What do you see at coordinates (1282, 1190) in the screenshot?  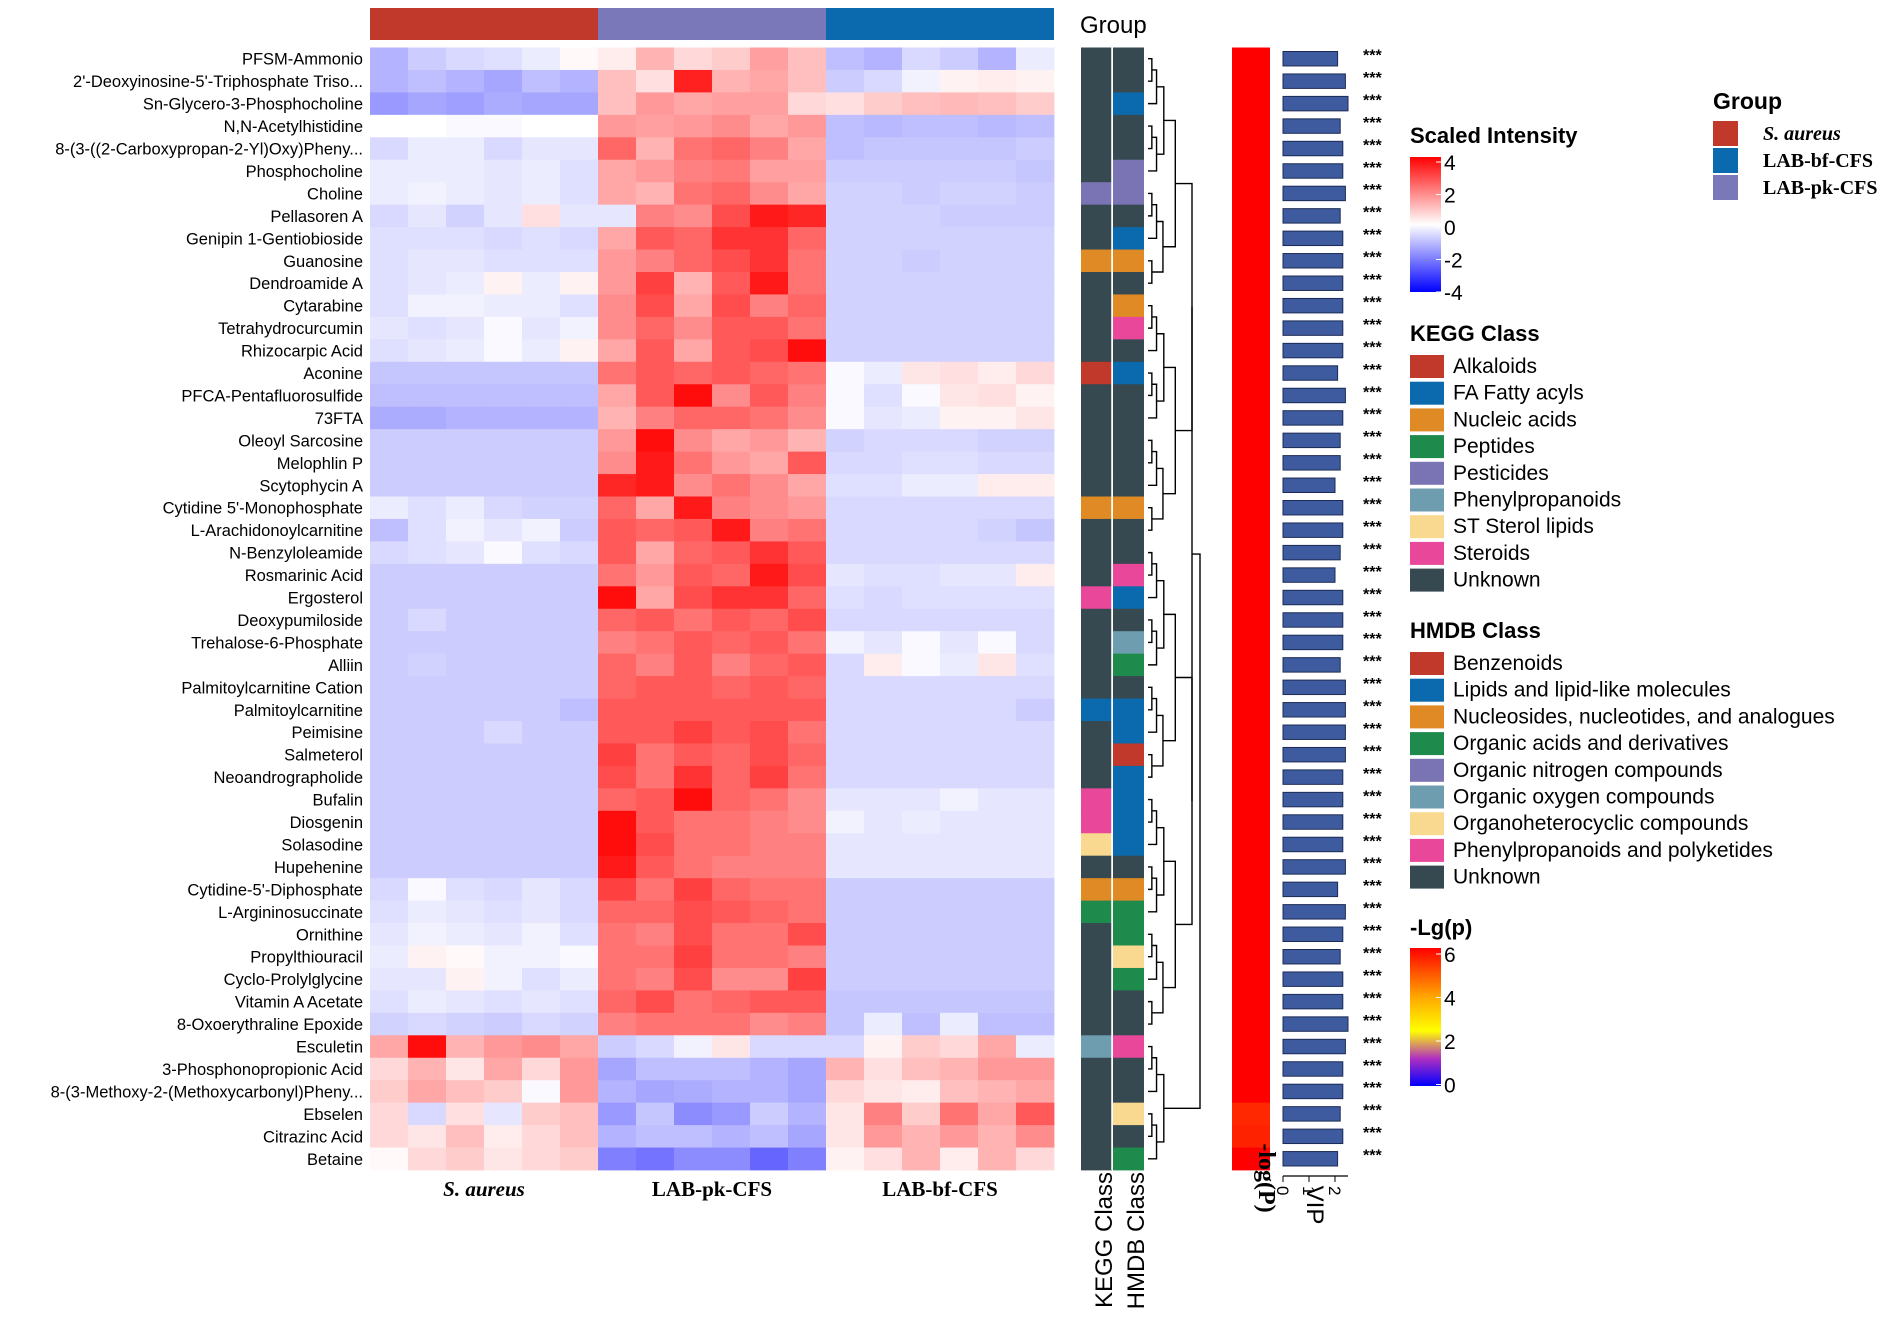 I see `vip-axis-tick-label: 0` at bounding box center [1282, 1190].